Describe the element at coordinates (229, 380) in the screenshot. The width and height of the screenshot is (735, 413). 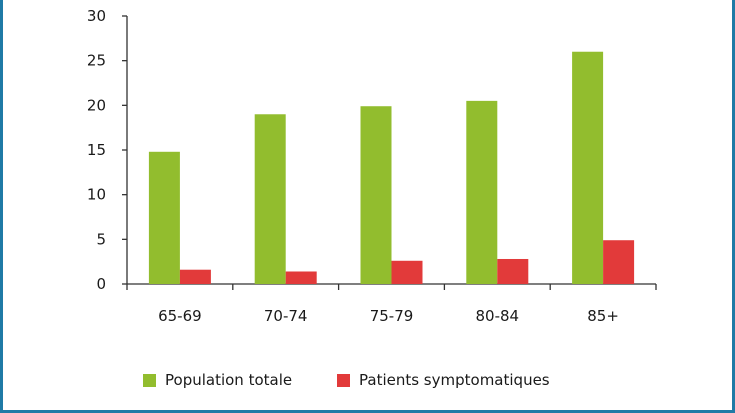
I see `legend-label-population-totale: Population totale` at that location.